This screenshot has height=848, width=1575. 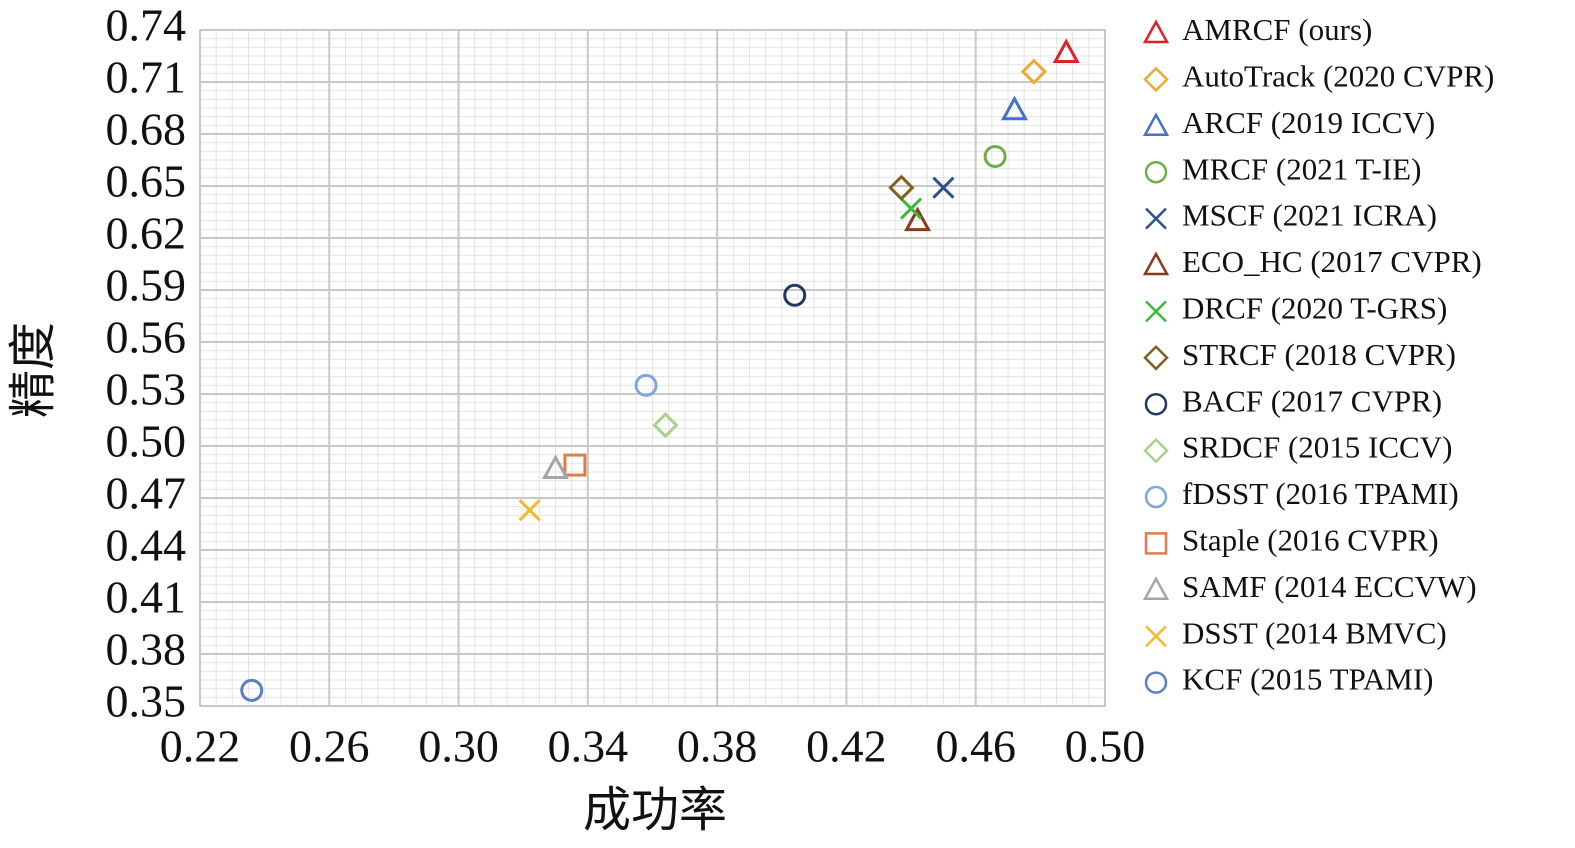 What do you see at coordinates (146, 493) in the screenshot?
I see `y-tick-label: 0.47` at bounding box center [146, 493].